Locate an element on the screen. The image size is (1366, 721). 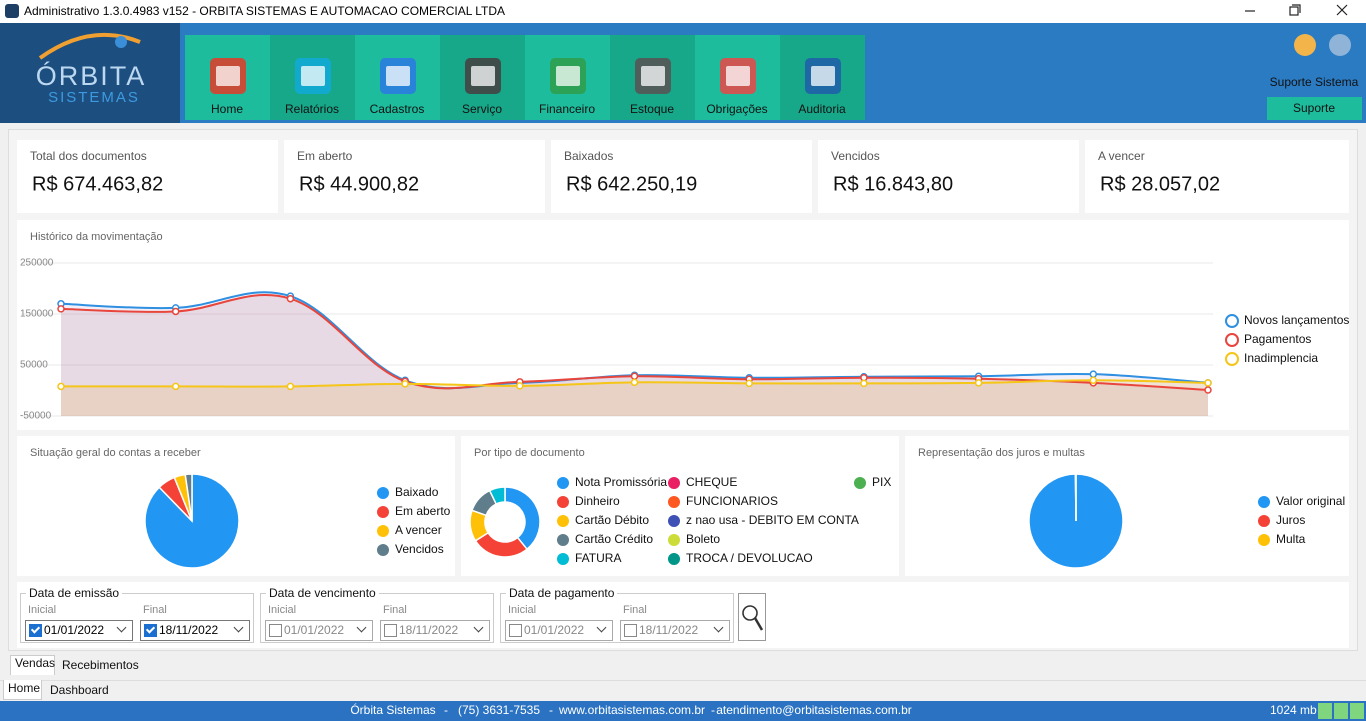
filter-title: Data de vencimento is located at coordinates (322, 593).